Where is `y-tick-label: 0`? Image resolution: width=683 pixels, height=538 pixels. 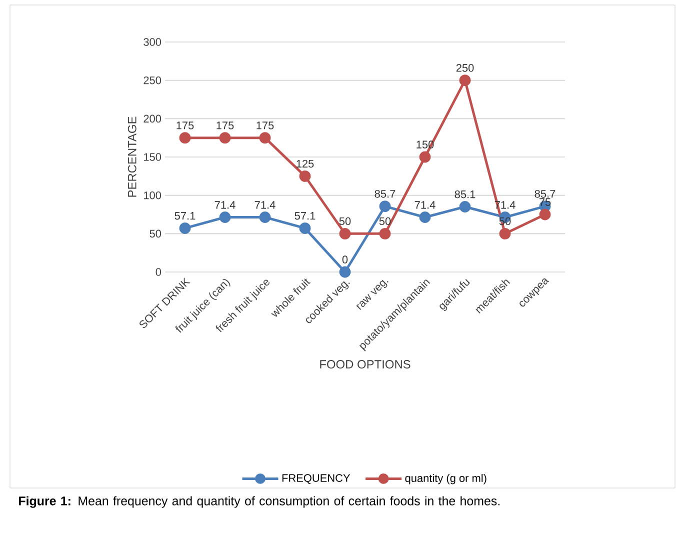 y-tick-label: 0 is located at coordinates (159, 272).